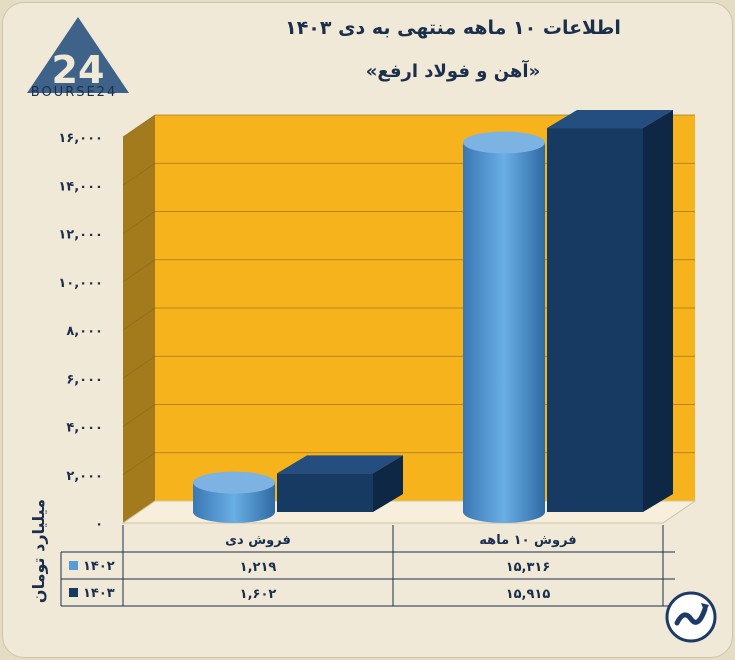 Image resolution: width=735 pixels, height=660 pixels. Describe the element at coordinates (84, 379) in the screenshot. I see `y-tick-label: ۶,۰۰۰` at that location.